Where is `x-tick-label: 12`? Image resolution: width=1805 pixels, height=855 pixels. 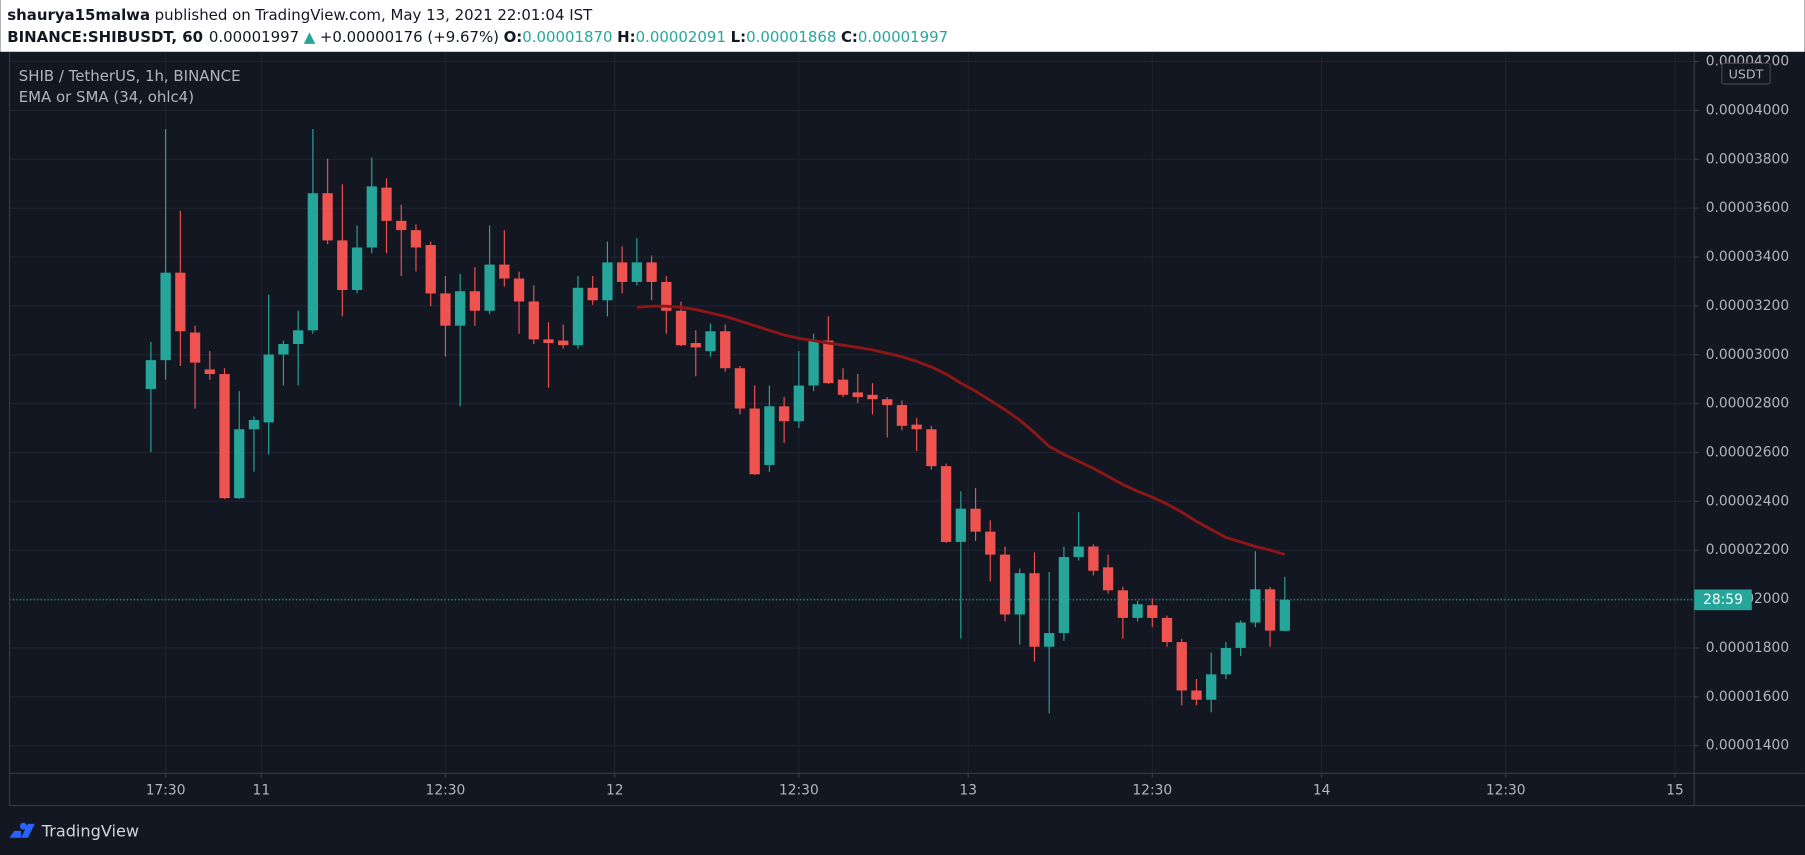
x-tick-label: 12 is located at coordinates (615, 791).